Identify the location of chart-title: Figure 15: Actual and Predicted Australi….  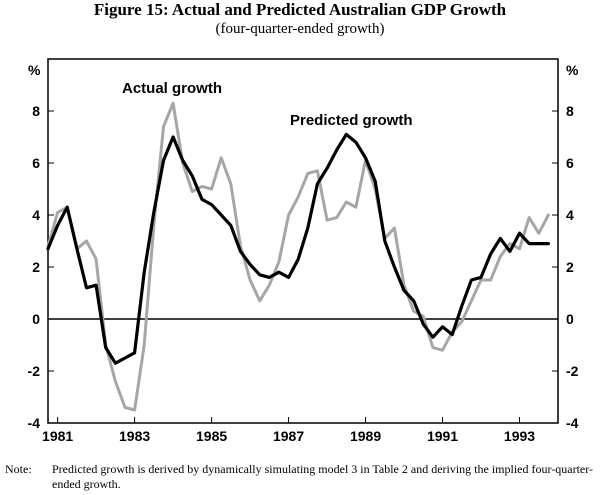
(300, 9).